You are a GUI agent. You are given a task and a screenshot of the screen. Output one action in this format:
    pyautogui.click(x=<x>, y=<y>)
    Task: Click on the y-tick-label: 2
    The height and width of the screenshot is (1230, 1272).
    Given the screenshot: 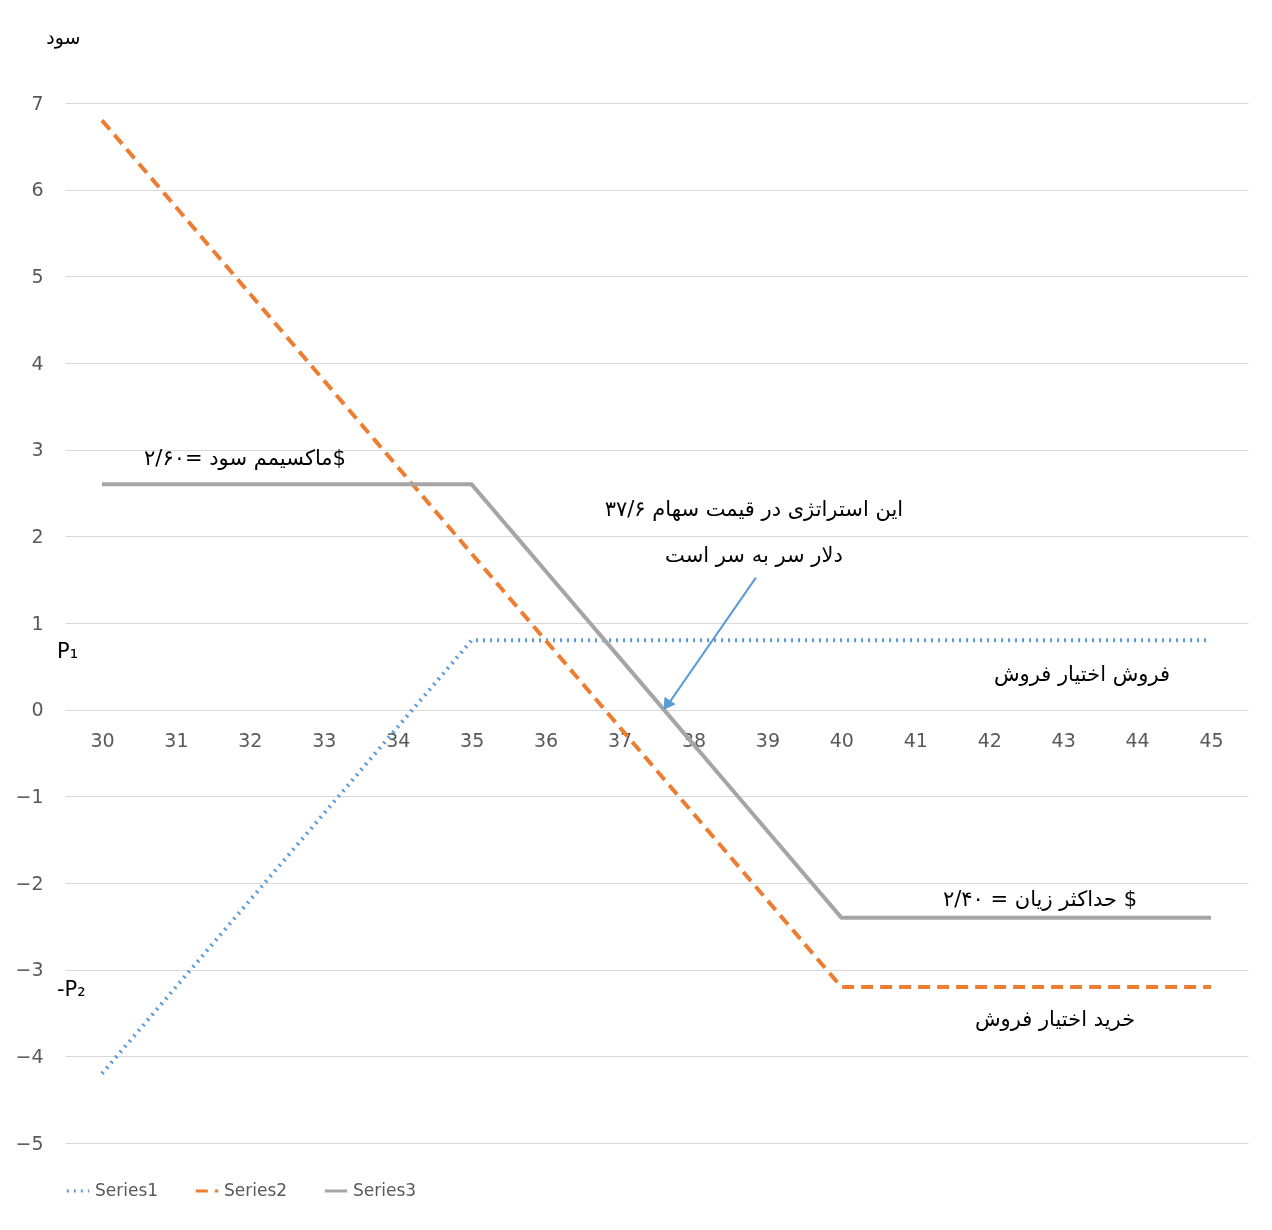 What is the action you would take?
    pyautogui.click(x=37, y=535)
    